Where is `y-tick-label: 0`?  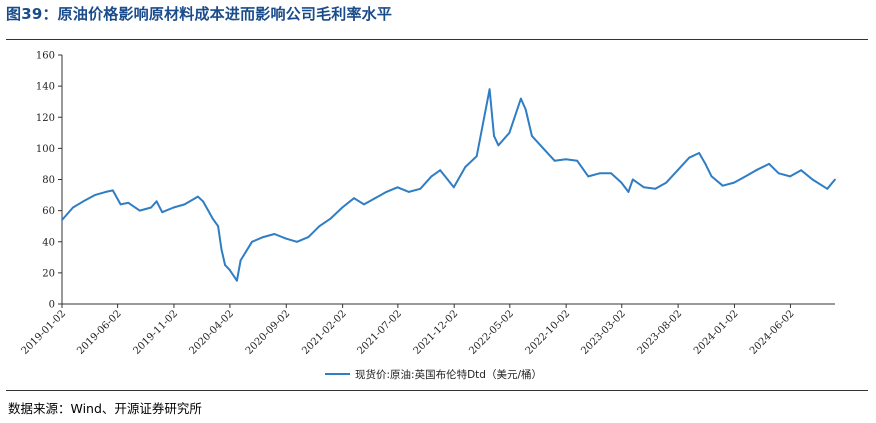 y-tick-label: 0 is located at coordinates (52, 305).